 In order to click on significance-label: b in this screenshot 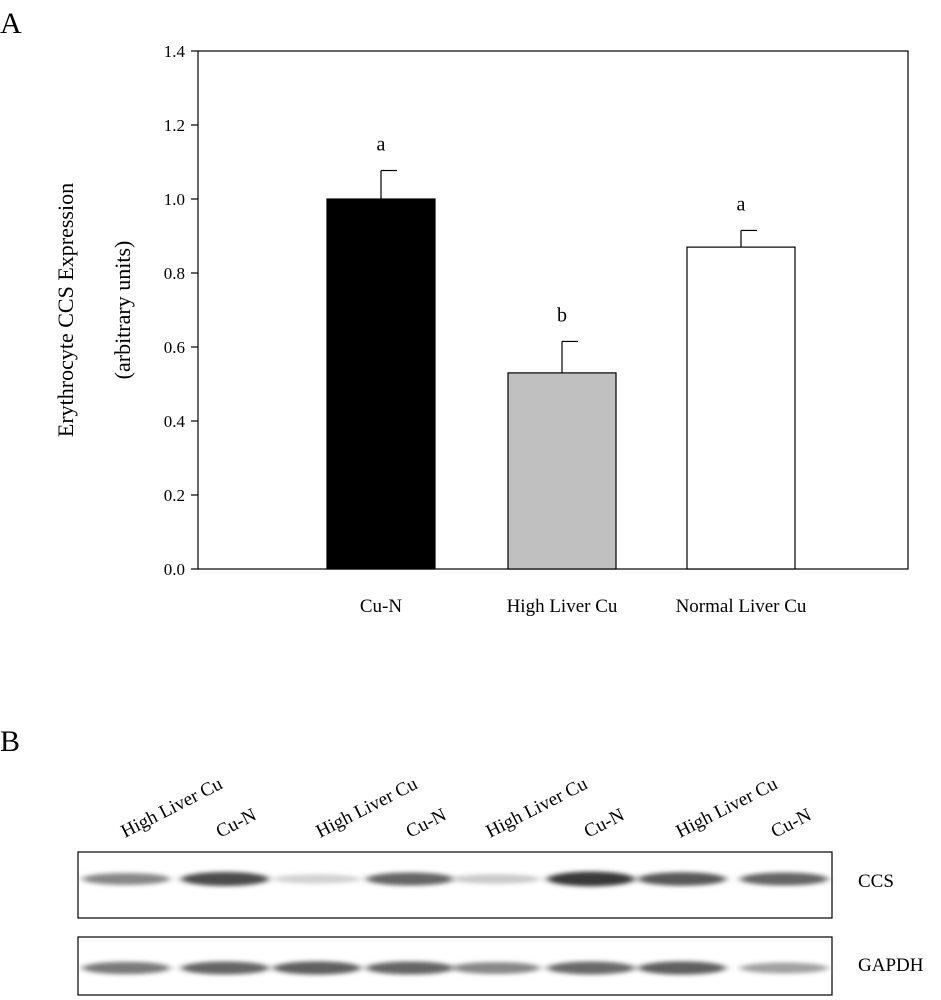, I will do `click(562, 315)`.